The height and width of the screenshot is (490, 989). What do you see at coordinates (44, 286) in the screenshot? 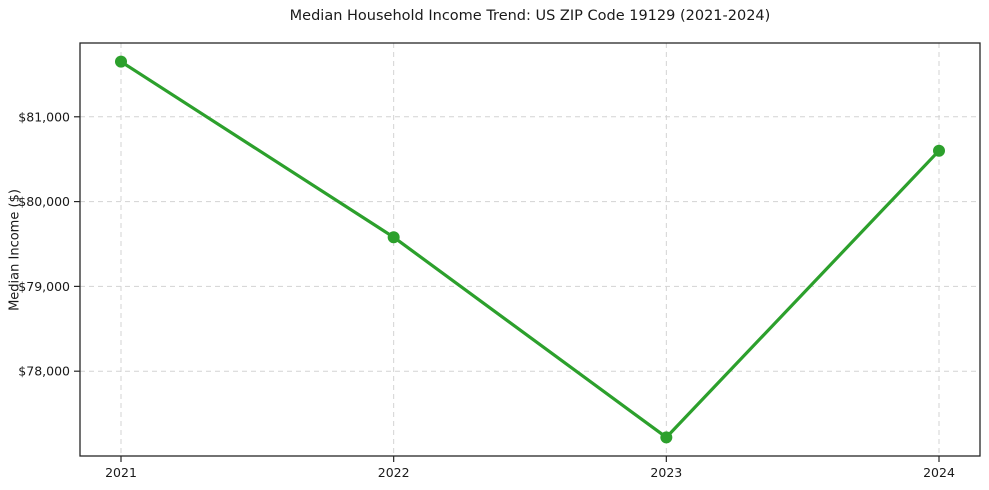
I see `y-tick-label: $79,000` at bounding box center [44, 286].